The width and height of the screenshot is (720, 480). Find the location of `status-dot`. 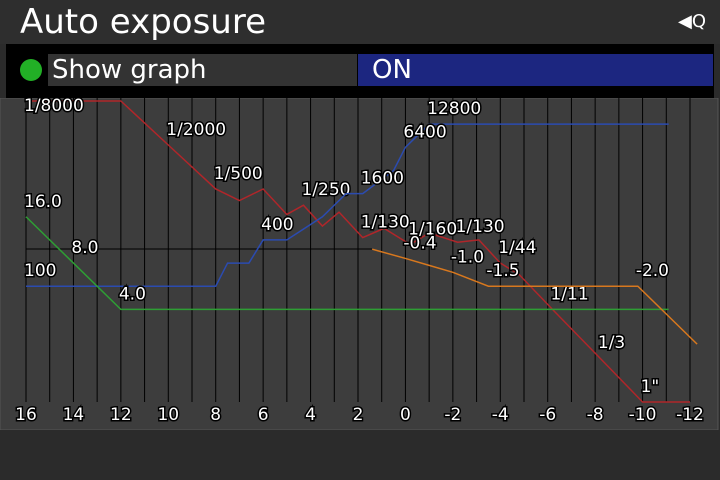

status-dot is located at coordinates (31, 70).